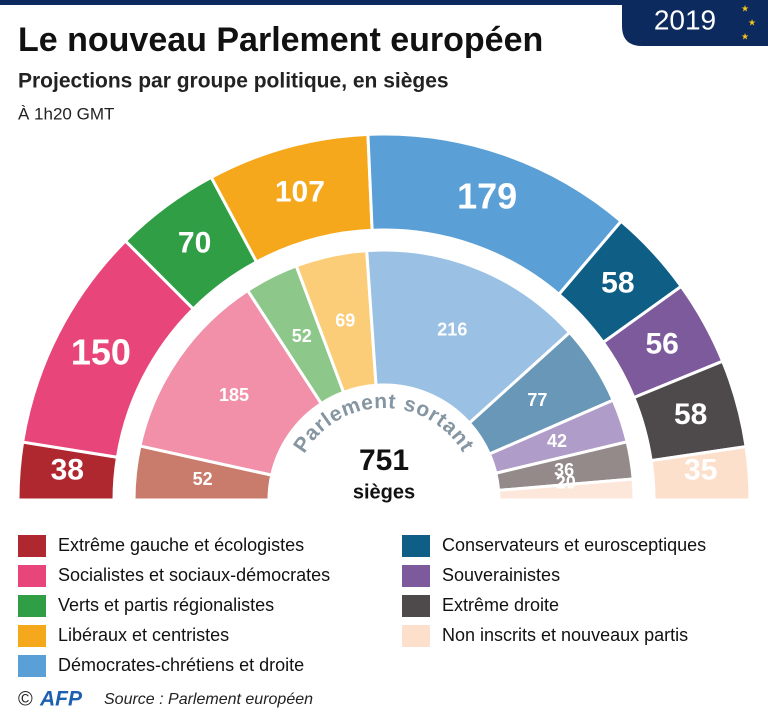 This screenshot has width=768, height=725. Describe the element at coordinates (487, 196) in the screenshot. I see `value-label: 179` at that location.